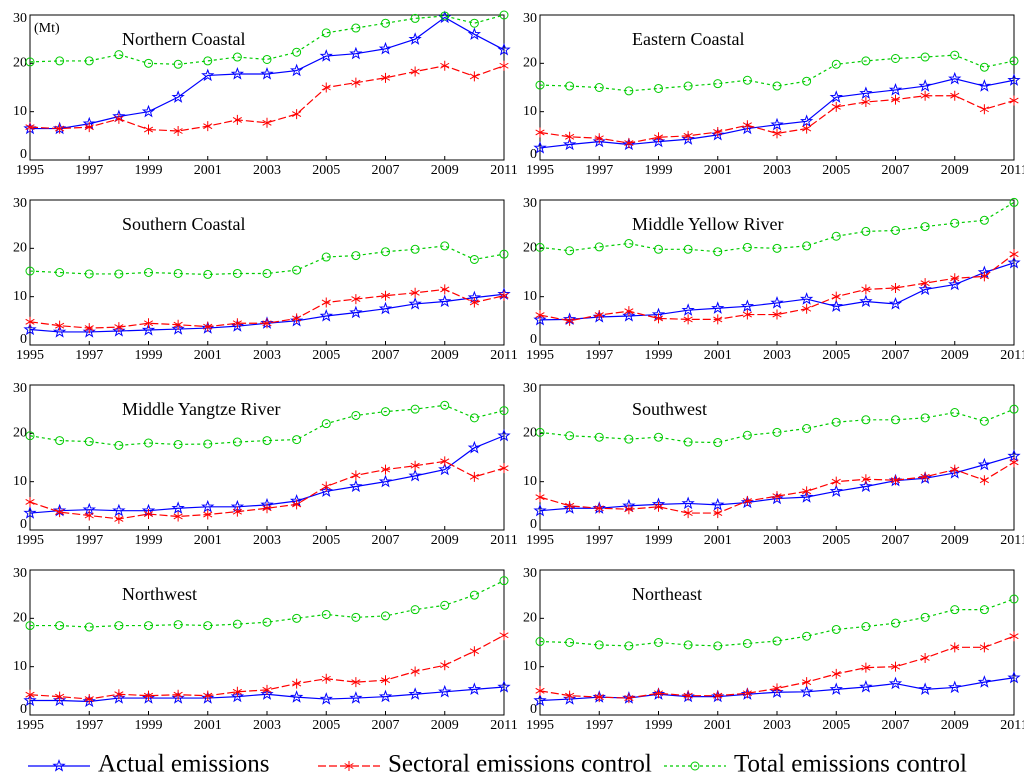  Describe the element at coordinates (850, 764) in the screenshot. I see `legend-label: Total emissions control` at that location.